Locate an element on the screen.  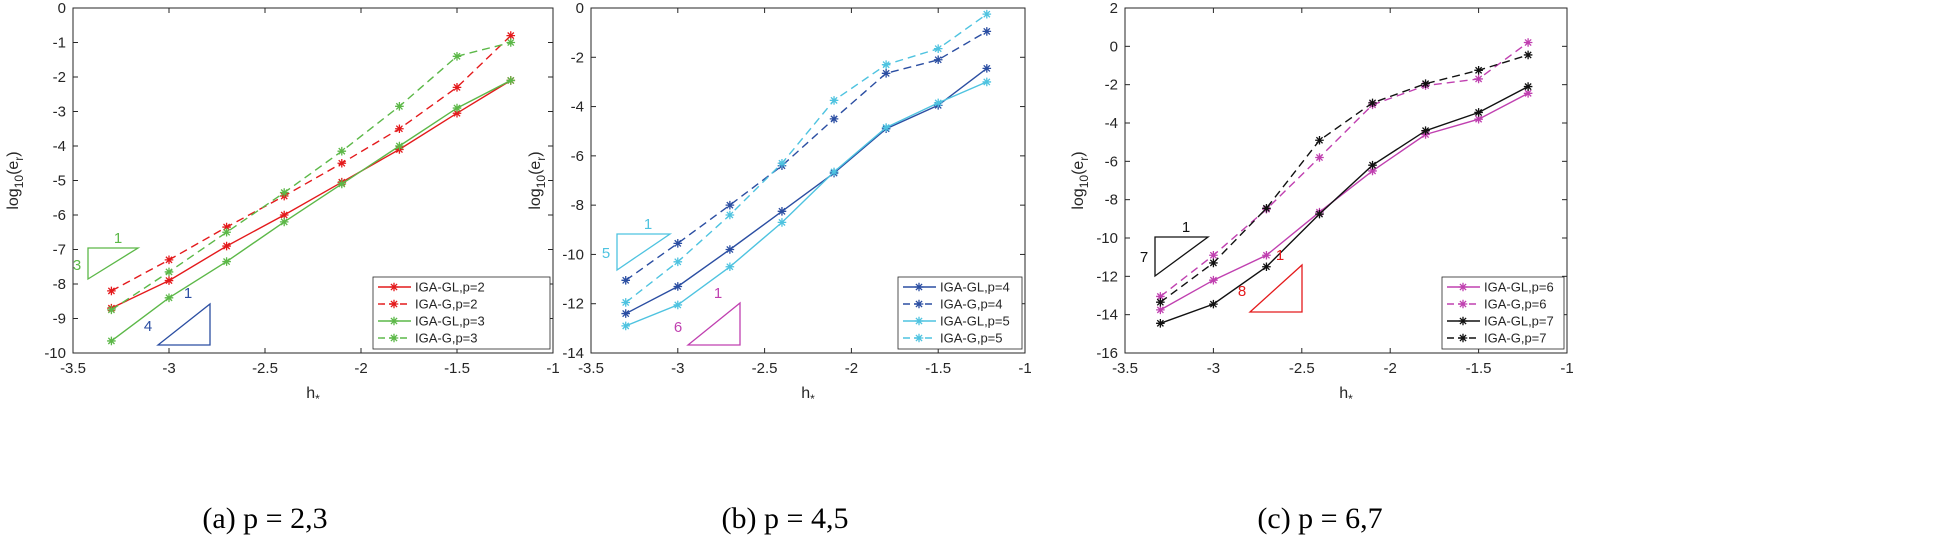
y-tick-label: -4 is located at coordinates (59, 146).